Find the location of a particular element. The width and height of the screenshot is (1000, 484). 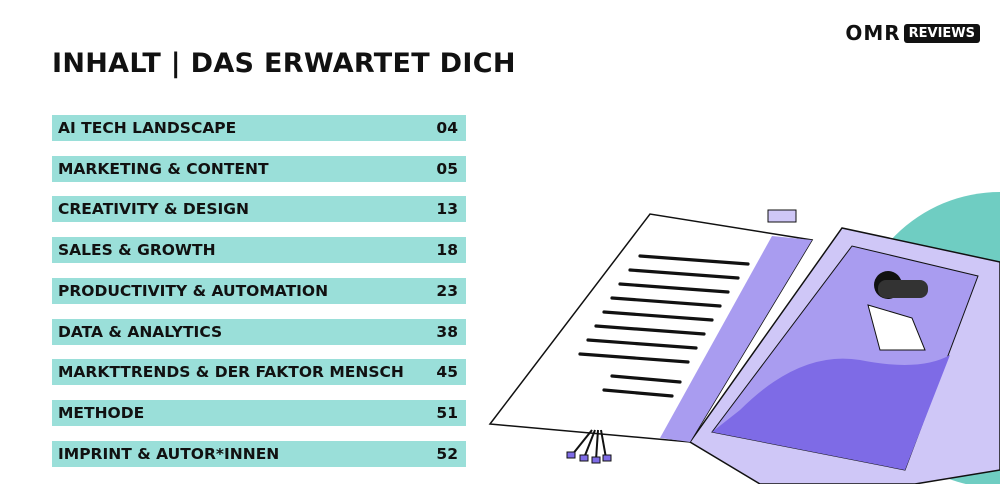

toc-label: DATA & ANALYTICS is located at coordinates (140, 331).